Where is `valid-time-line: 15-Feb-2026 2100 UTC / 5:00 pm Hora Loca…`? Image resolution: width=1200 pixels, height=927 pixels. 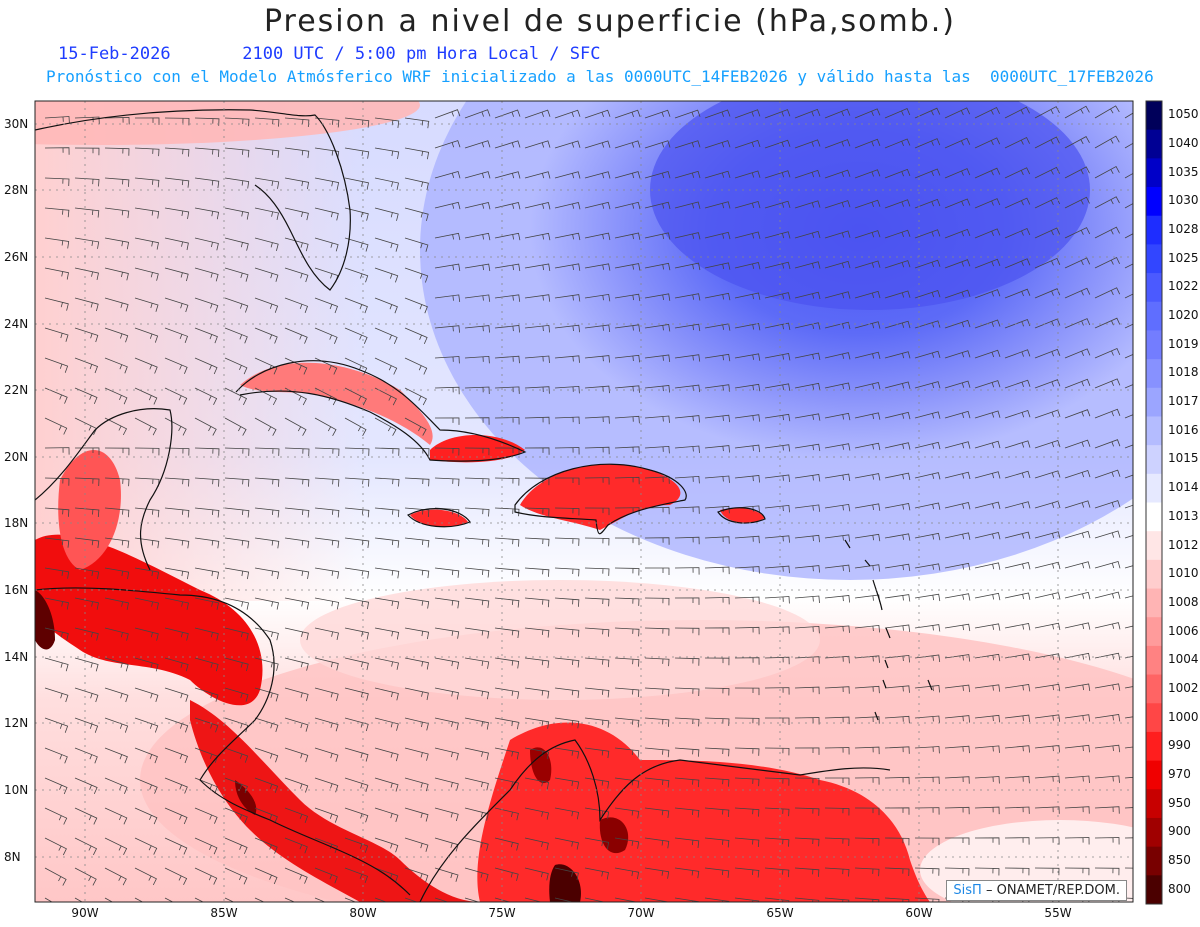
valid-time-line: 15-Feb-2026 2100 UTC / 5:00 pm Hora Loca… is located at coordinates (329, 54).